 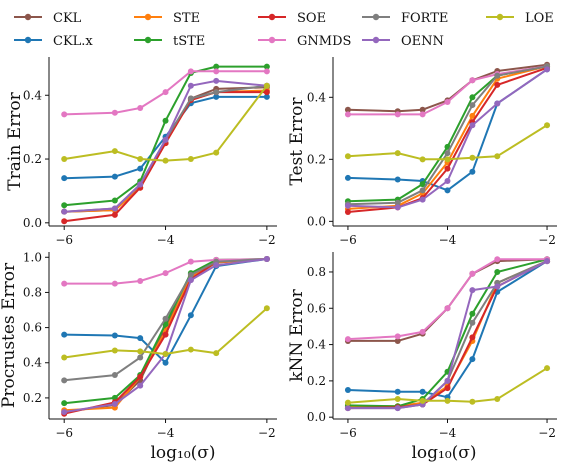 What do you see at coordinates (48, 18) in the screenshot?
I see `legend-item: CKL` at bounding box center [48, 18].